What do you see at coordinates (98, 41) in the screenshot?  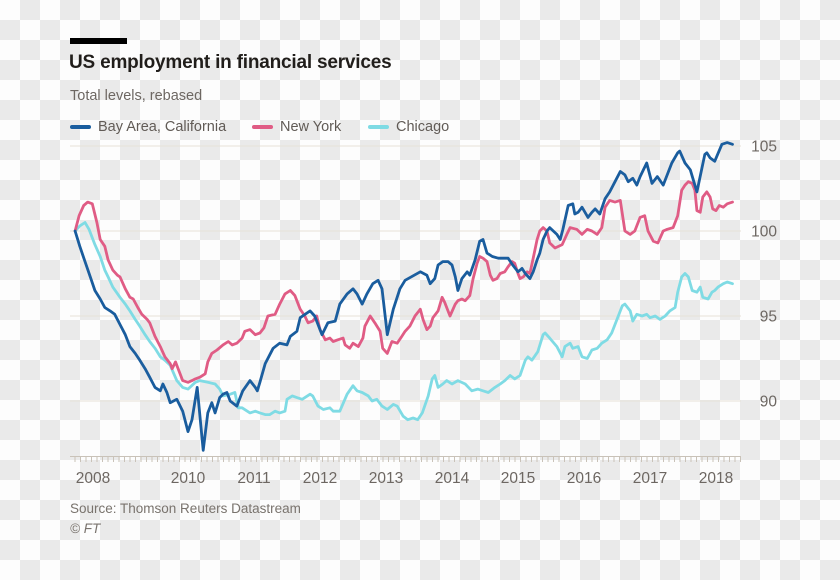 I see `ft-accent-bar` at bounding box center [98, 41].